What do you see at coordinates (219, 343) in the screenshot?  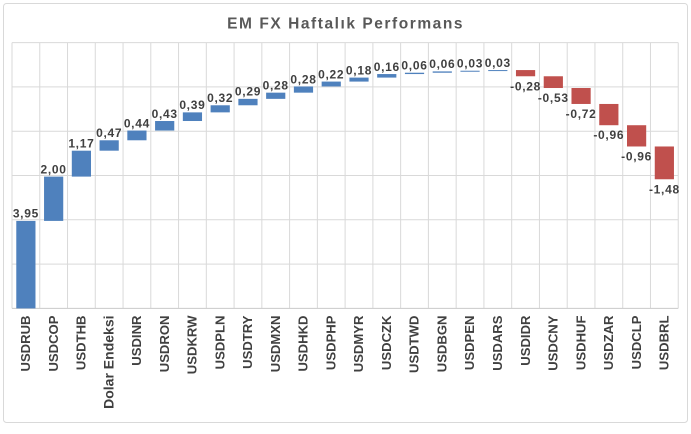 I see `svg-text: USDPLN` at bounding box center [219, 343].